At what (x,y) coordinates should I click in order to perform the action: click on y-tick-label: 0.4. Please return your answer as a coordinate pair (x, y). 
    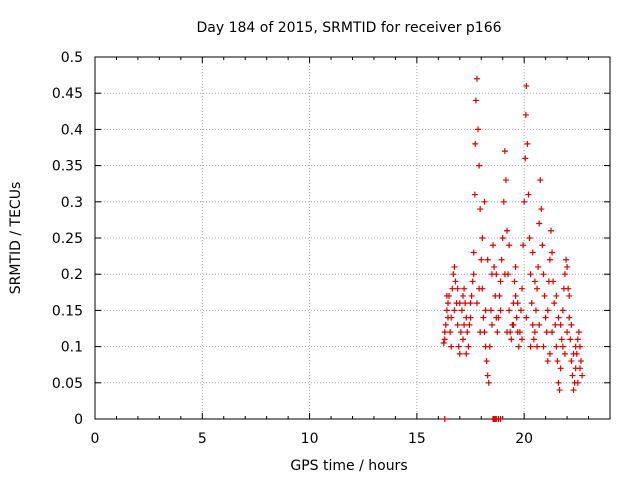
    Looking at the image, I should click on (72, 130).